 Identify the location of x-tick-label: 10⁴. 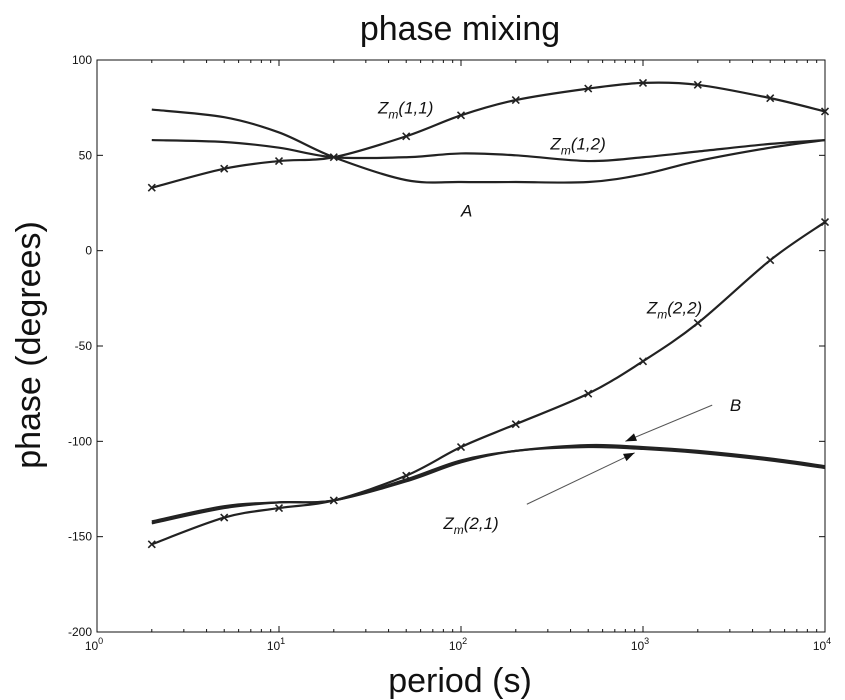
(822, 644).